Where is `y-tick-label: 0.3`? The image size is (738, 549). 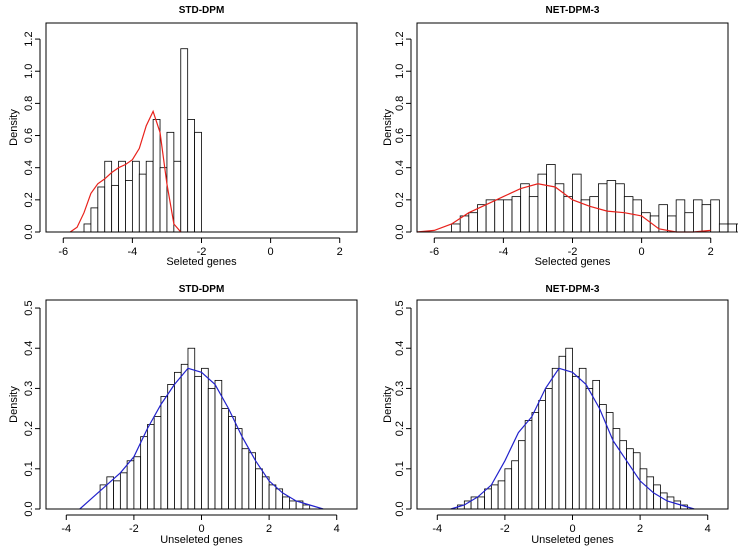 y-tick-label: 0.3 is located at coordinates (29, 388).